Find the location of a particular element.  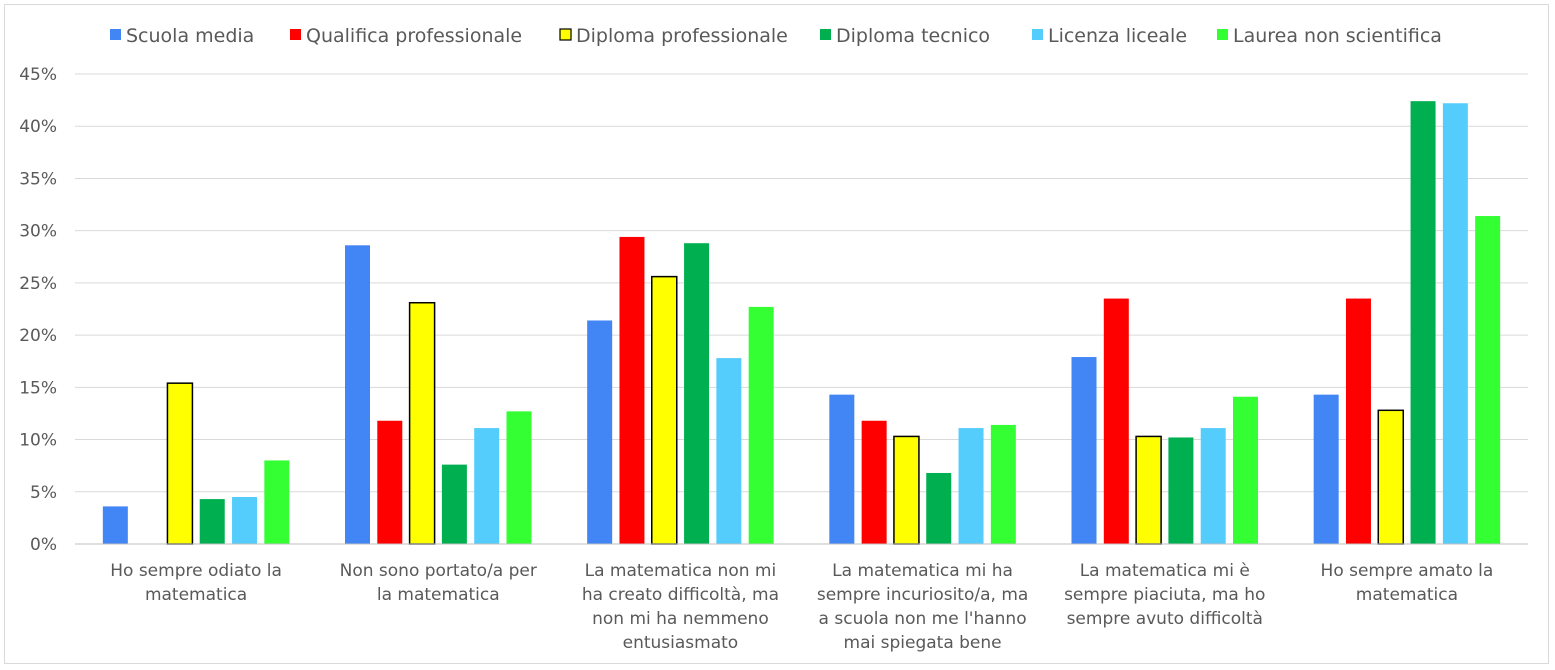

legend-item: Licenza liceale is located at coordinates (1109, 36).